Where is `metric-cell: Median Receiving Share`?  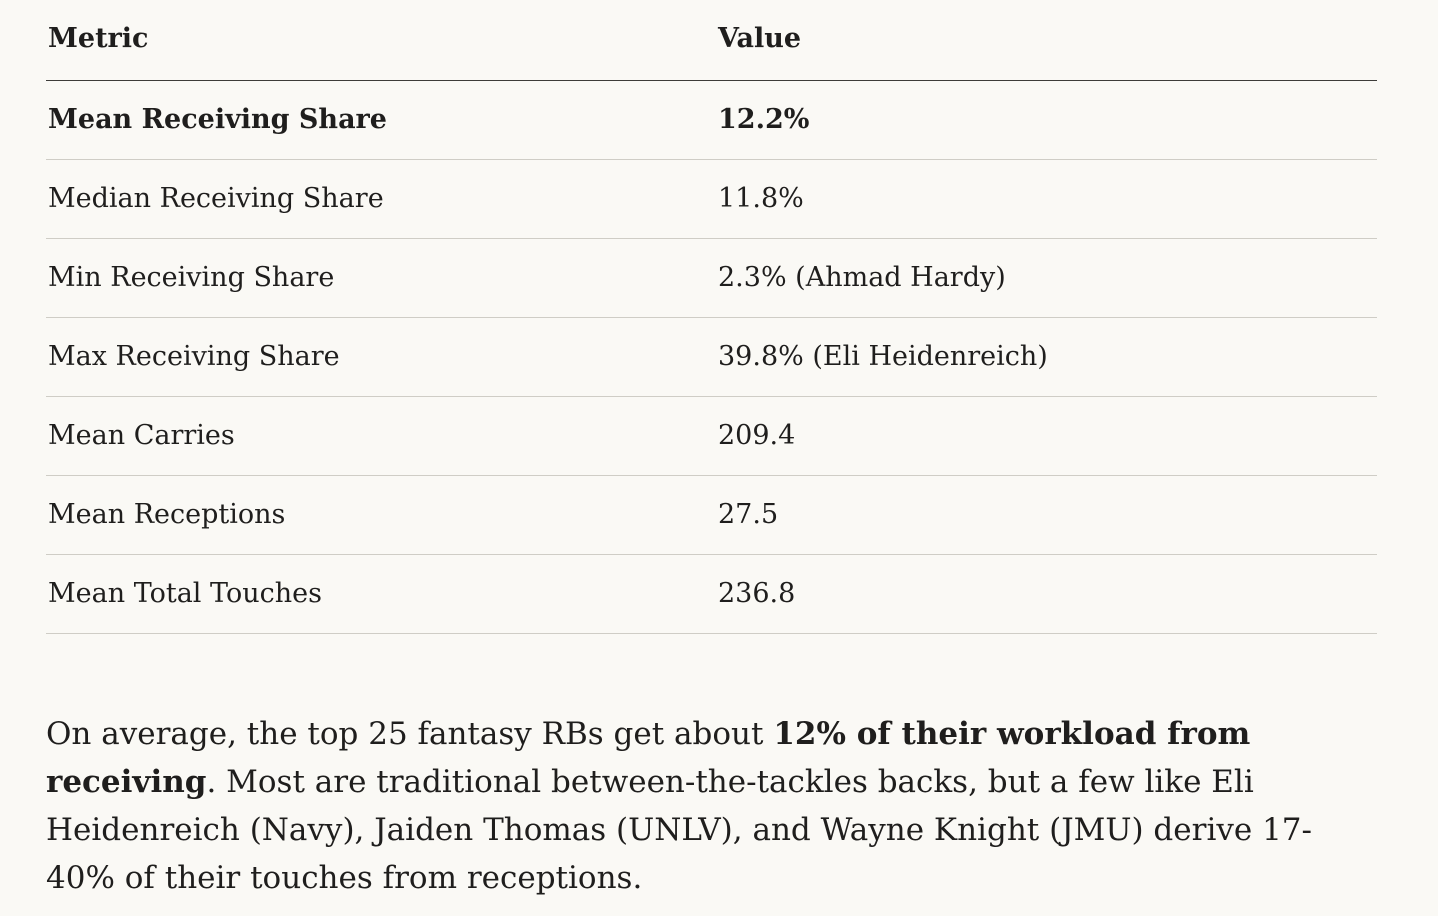
metric-cell: Median Receiving Share is located at coordinates (381, 199).